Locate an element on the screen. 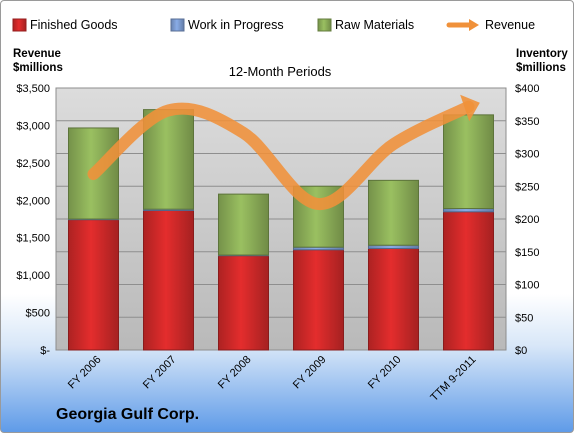 This screenshot has height=433, width=574. legend-label: Revenue is located at coordinates (510, 25).